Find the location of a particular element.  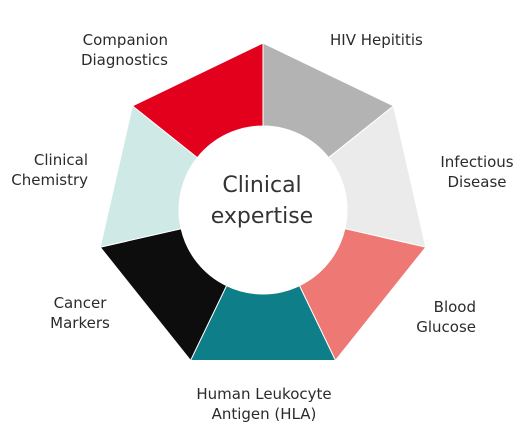

label-infectious-line2: Disease is located at coordinates (477, 182).